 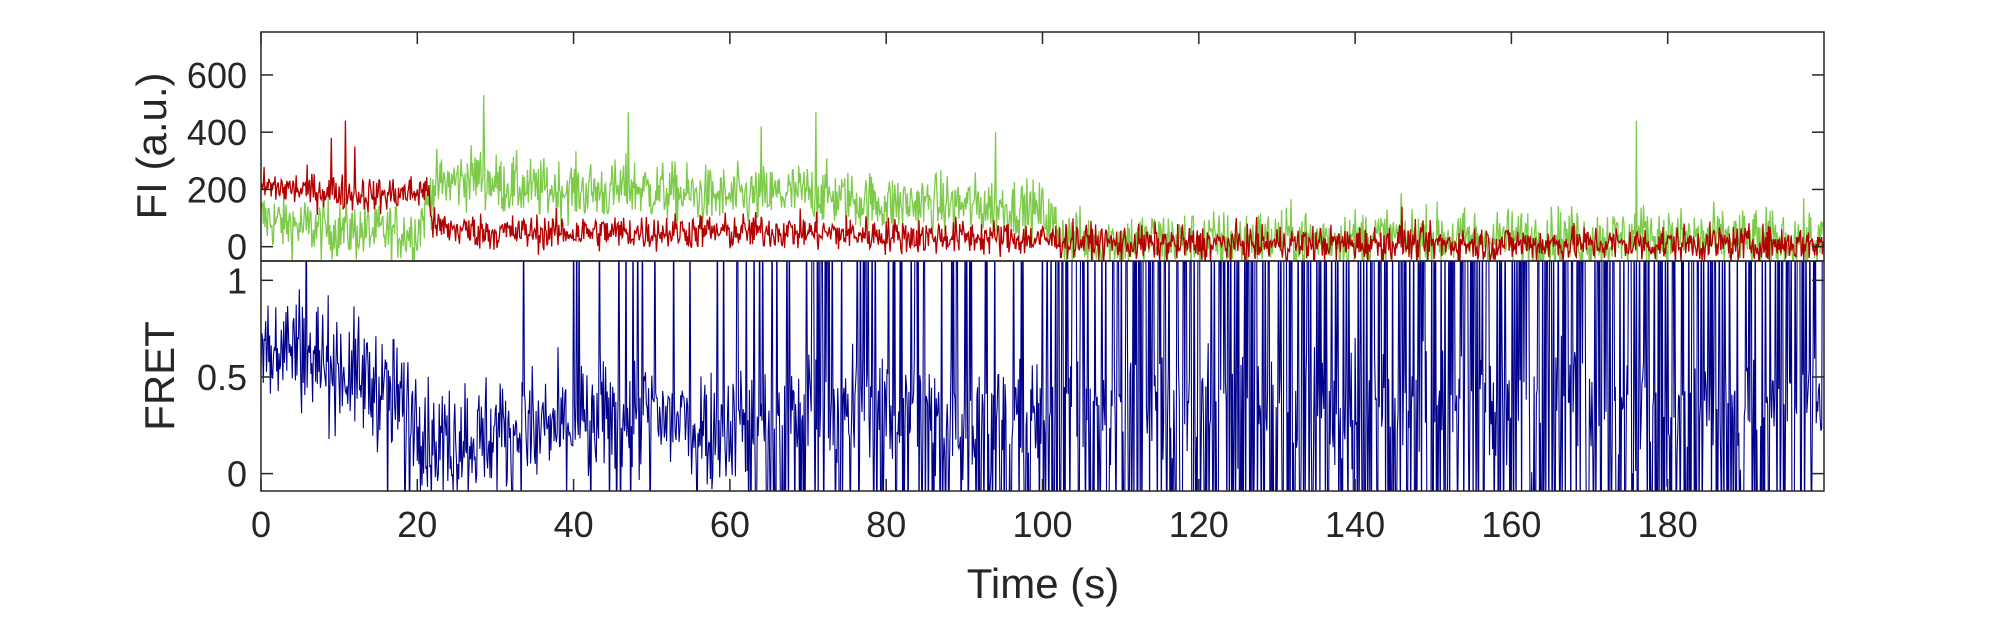 I want to click on time-xtick-label: 60, so click(x=730, y=524).